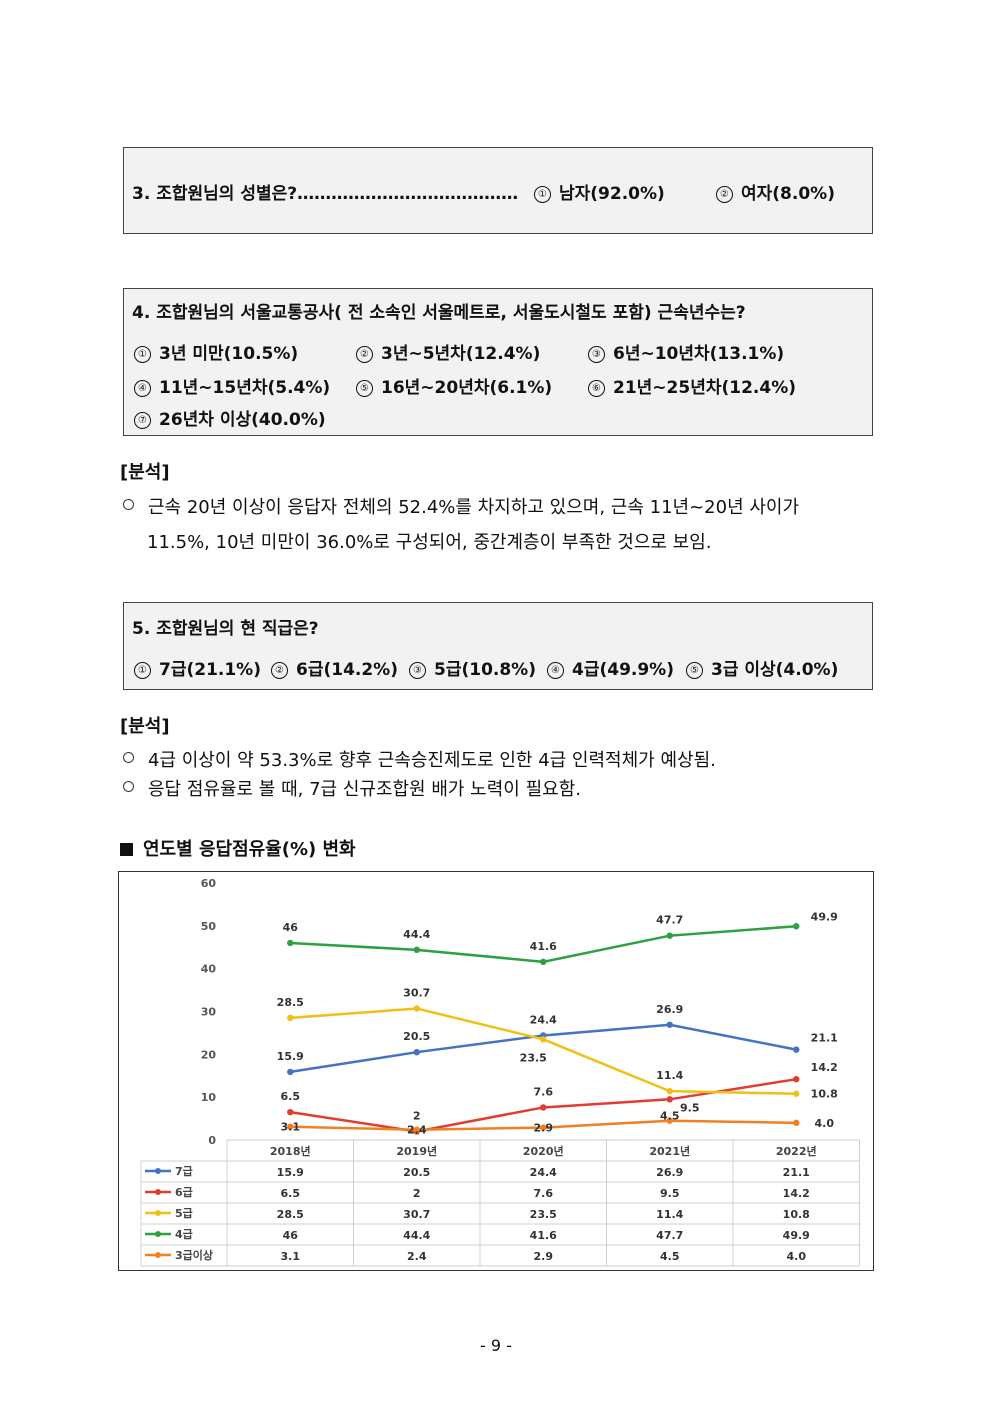 Image resolution: width=992 pixels, height=1403 pixels. I want to click on table-cell: 11.4, so click(669, 1214).